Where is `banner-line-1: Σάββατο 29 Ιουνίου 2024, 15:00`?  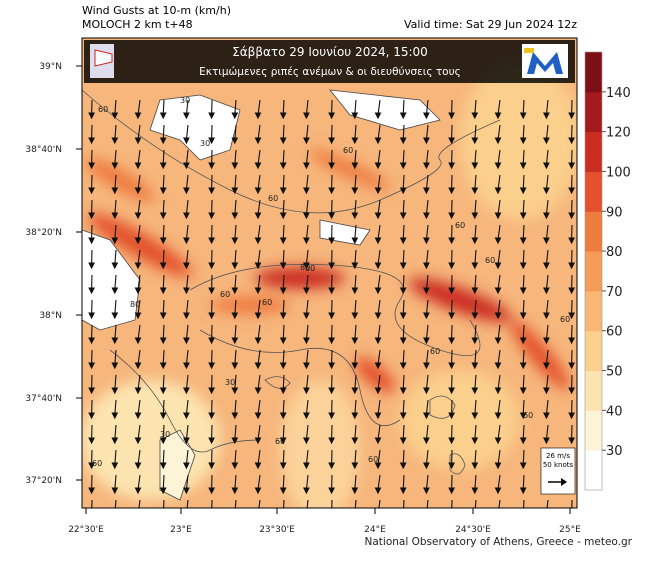 banner-line-1: Σάββατο 29 Ιουνίου 2024, 15:00 is located at coordinates (330, 52).